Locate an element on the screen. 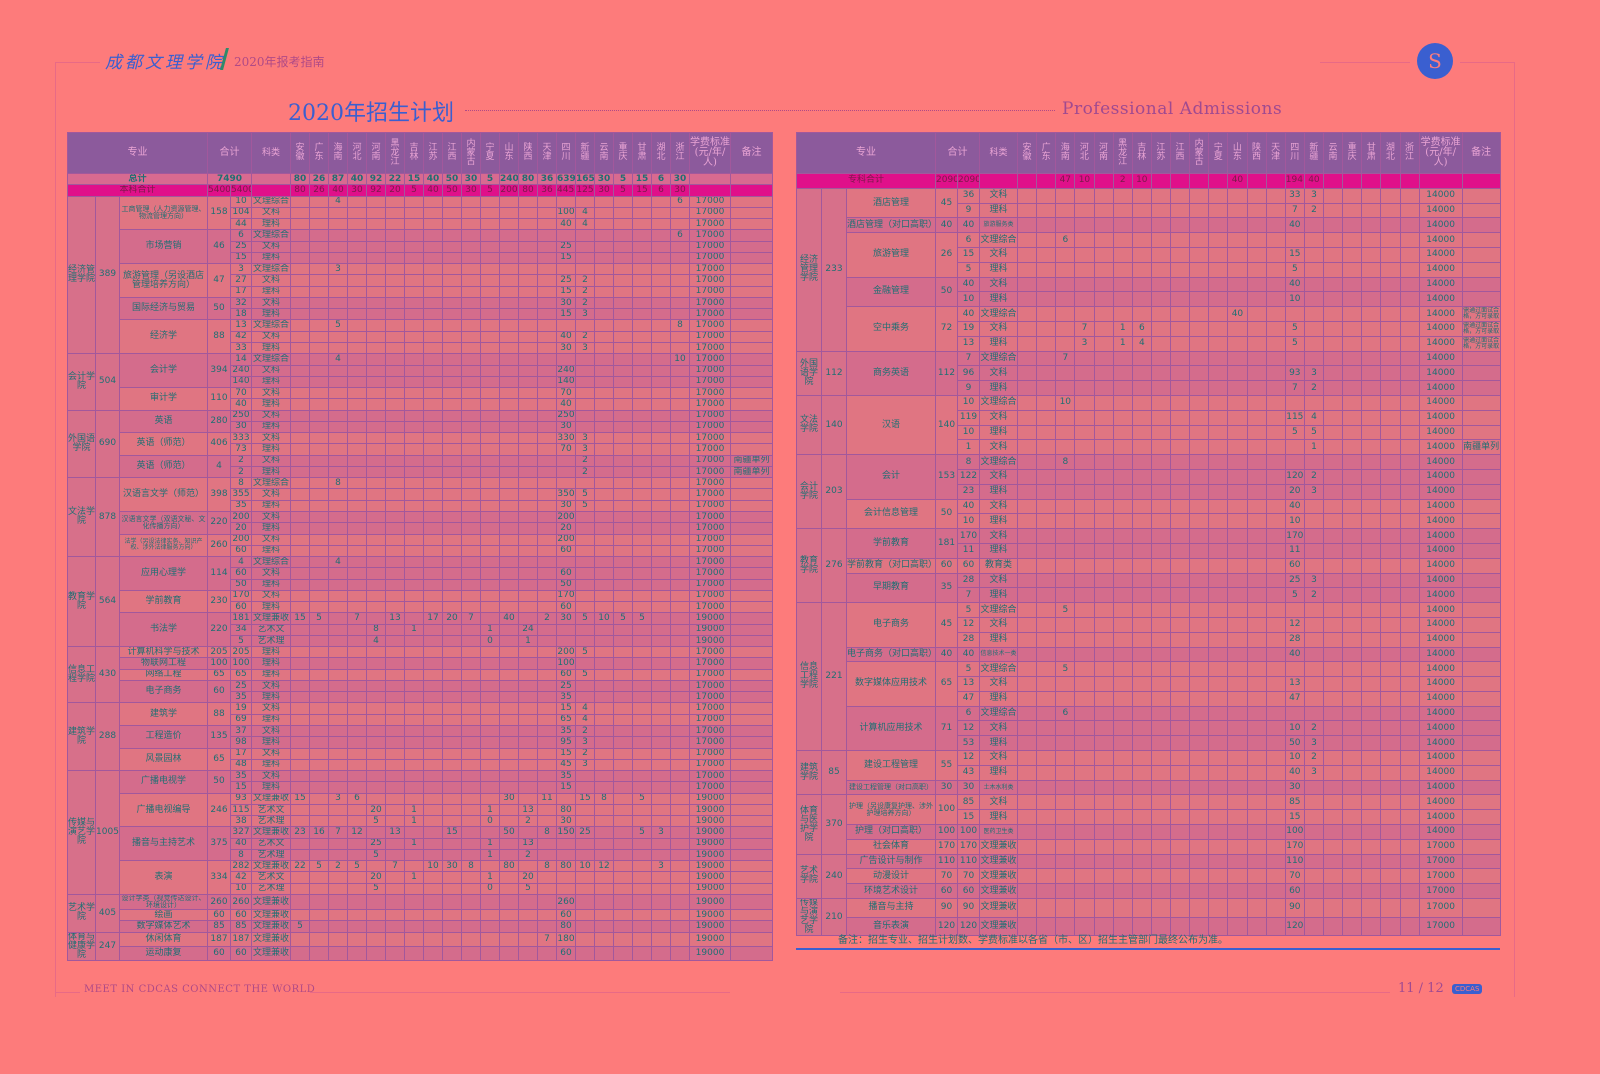 This screenshot has width=1600, height=1074. province-count: 36 is located at coordinates (547, 179).